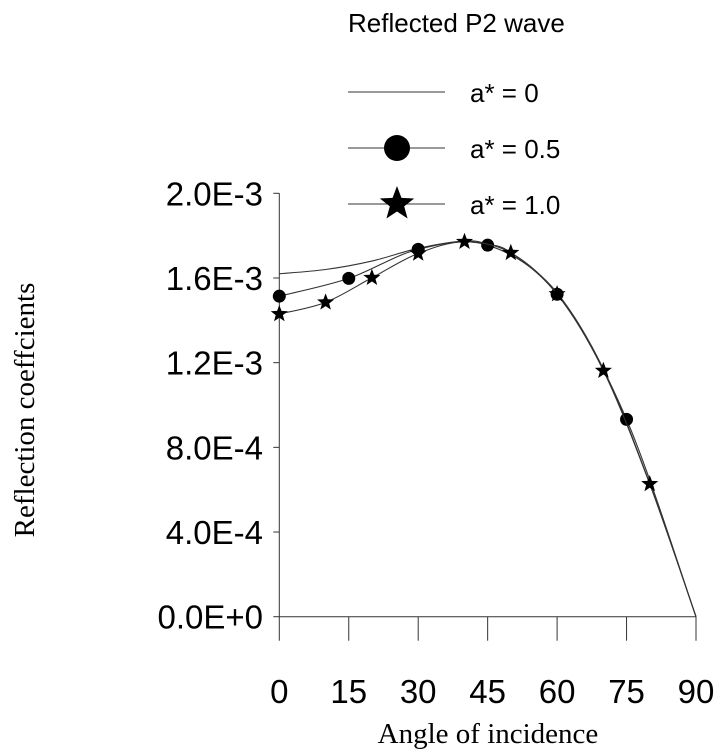 The image size is (720, 752). Describe the element at coordinates (214, 278) in the screenshot. I see `y-tick-label: 1.6E-3` at that location.